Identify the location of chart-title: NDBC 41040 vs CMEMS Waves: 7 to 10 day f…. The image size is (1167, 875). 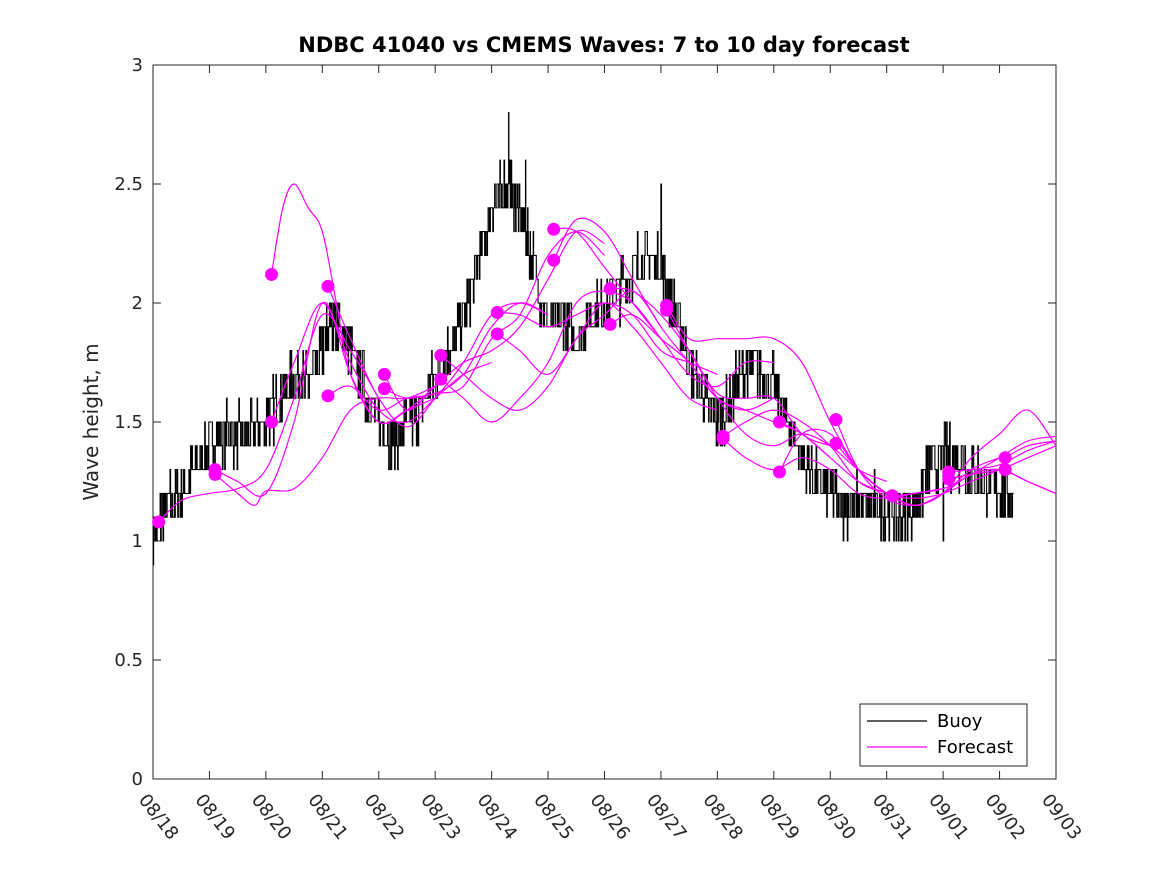
(603, 45).